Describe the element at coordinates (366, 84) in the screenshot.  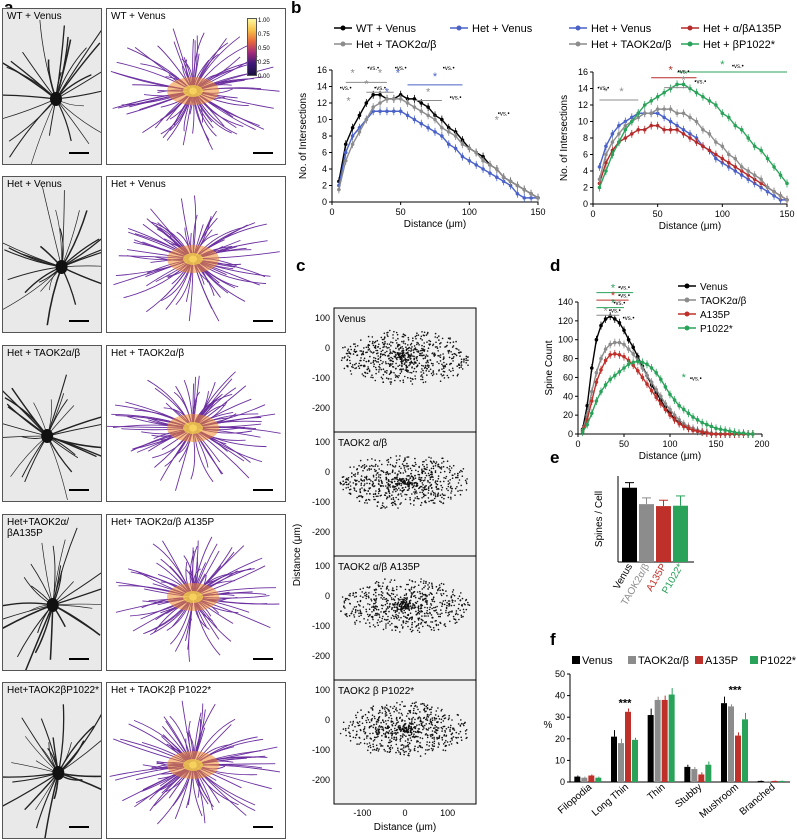
I see `significance-star: *` at that location.